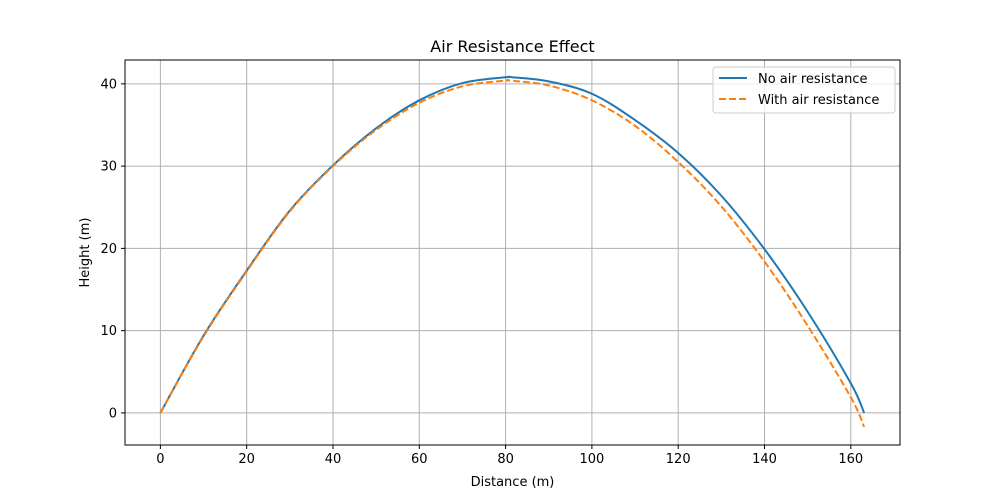 This screenshot has height=504, width=1000. Describe the element at coordinates (591, 459) in the screenshot. I see `x-tick-label: 100` at that location.